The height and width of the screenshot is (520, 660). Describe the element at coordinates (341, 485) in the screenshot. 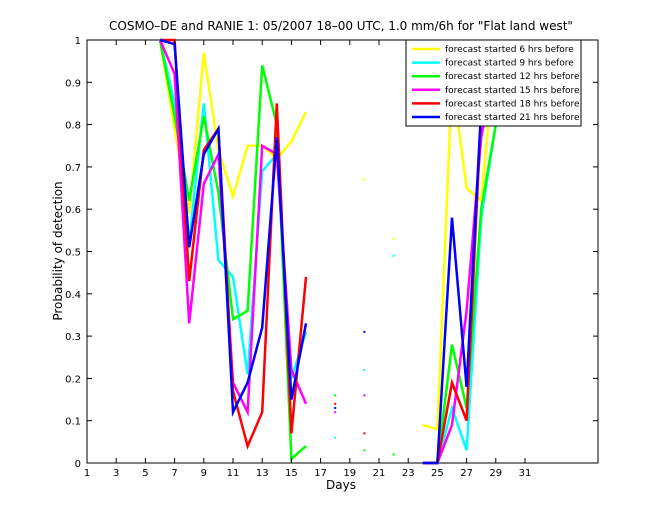

I see `x-axis-label: Days` at that location.